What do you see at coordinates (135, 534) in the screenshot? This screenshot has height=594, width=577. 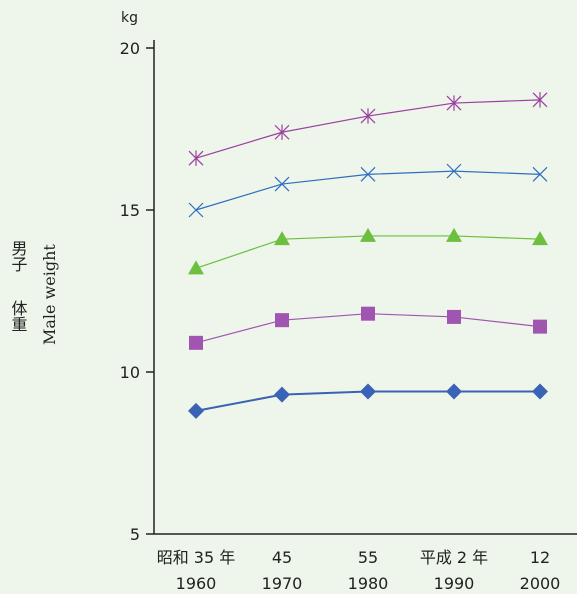 I see `y-tick-label: 5` at bounding box center [135, 534].